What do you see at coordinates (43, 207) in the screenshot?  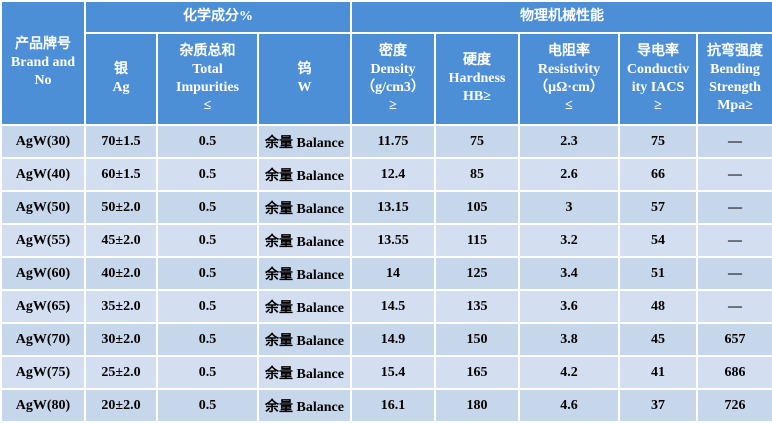 I see `table-cell: AgW(50)` at bounding box center [43, 207].